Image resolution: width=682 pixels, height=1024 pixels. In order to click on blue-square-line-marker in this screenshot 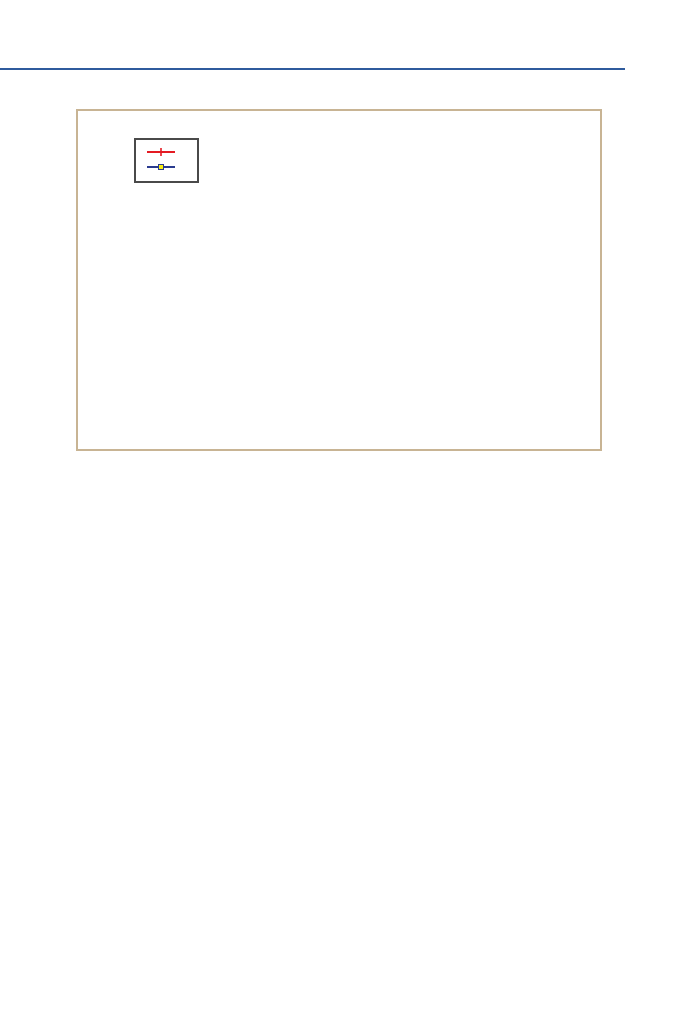, I will do `click(161, 167)`.